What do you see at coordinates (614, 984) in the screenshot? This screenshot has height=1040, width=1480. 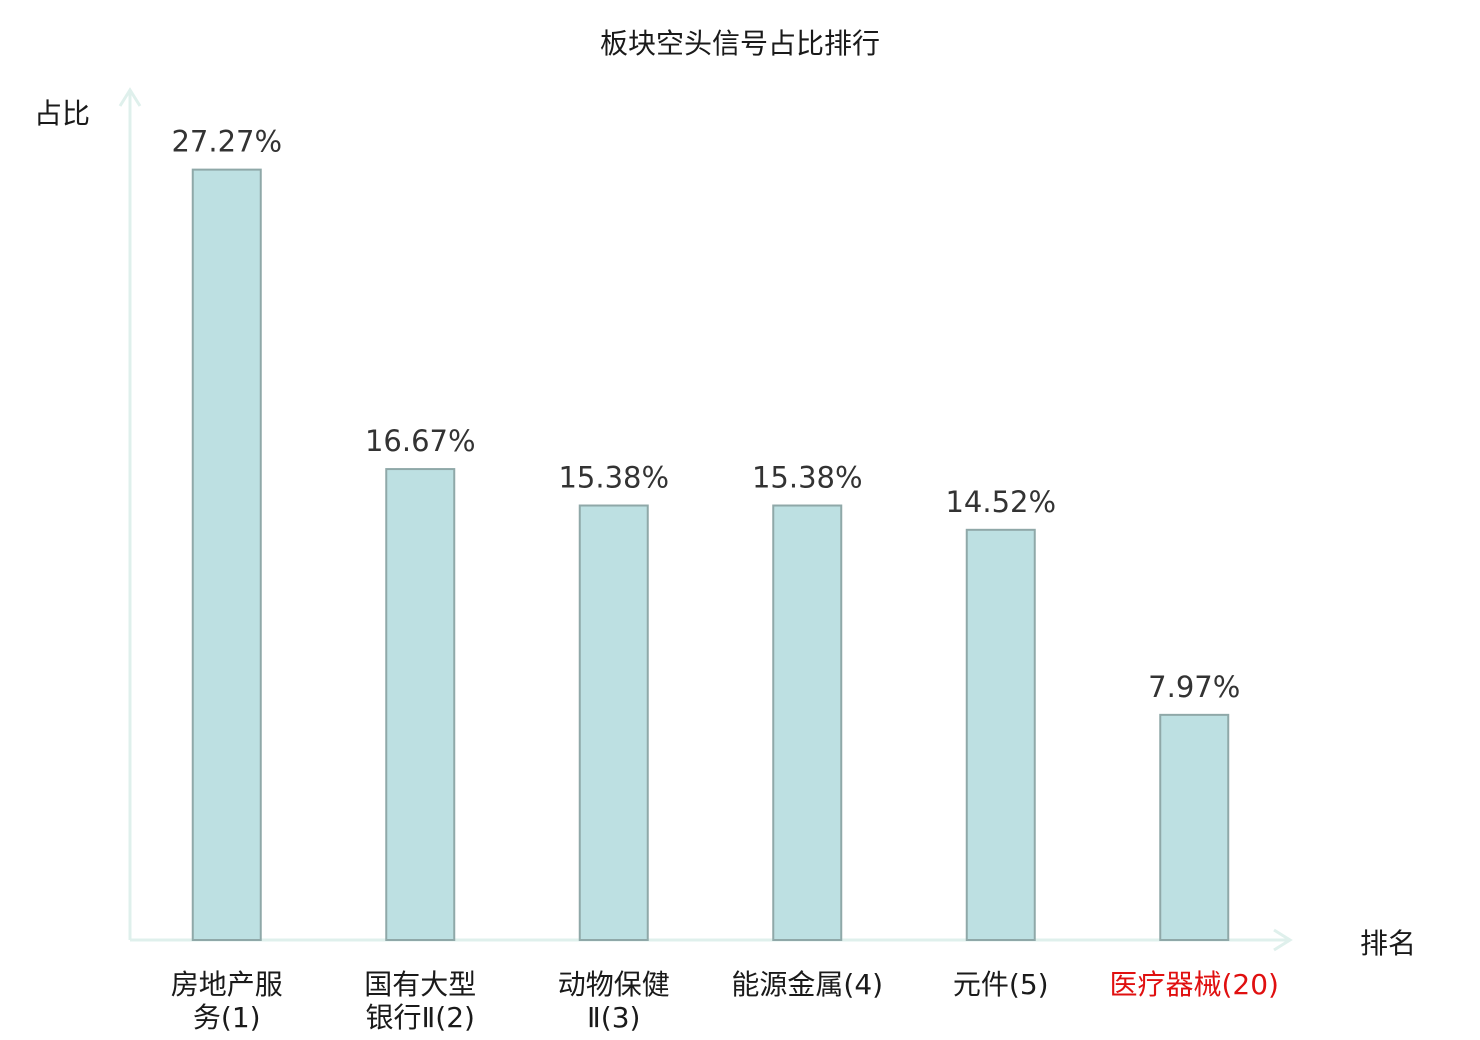 I see `x-tick-label: 动物保健` at bounding box center [614, 984].